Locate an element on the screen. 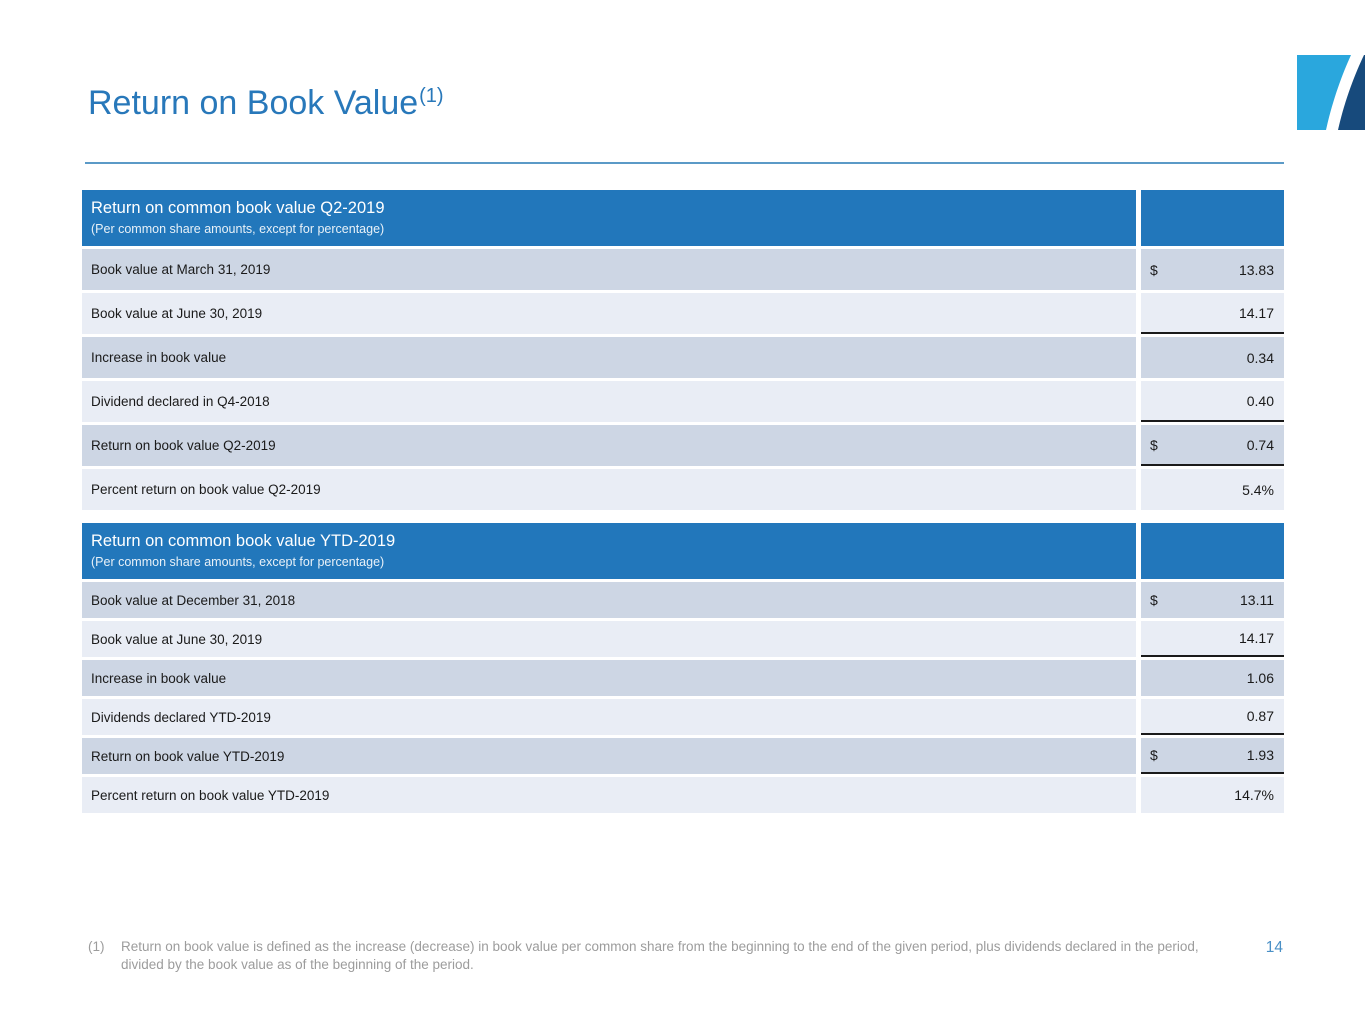 The image size is (1365, 1024). value-number: 0.87 is located at coordinates (1260, 716).